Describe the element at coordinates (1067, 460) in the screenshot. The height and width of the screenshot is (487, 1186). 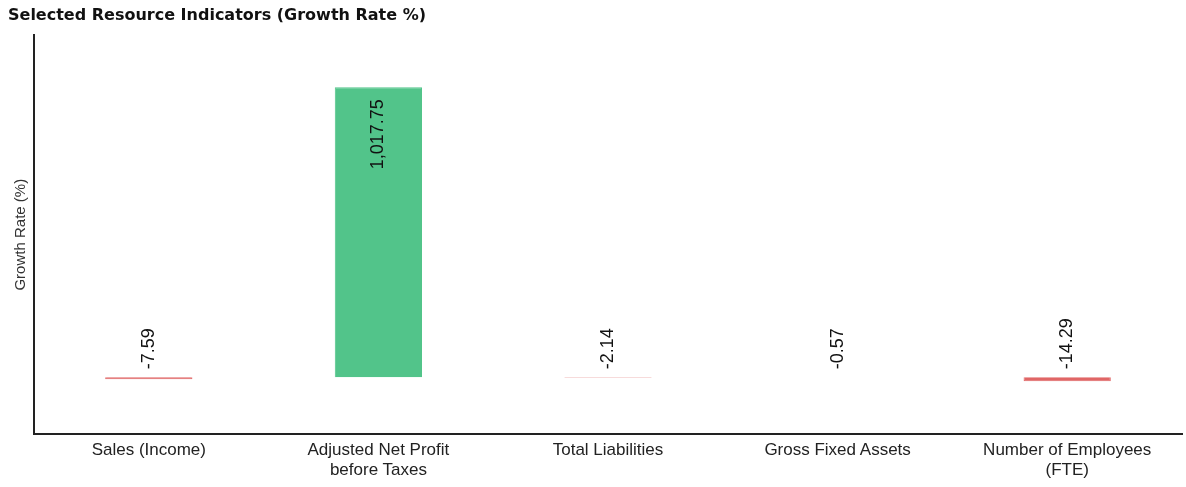
I see `x-tick-label: Number of Employees (FTE)` at that location.